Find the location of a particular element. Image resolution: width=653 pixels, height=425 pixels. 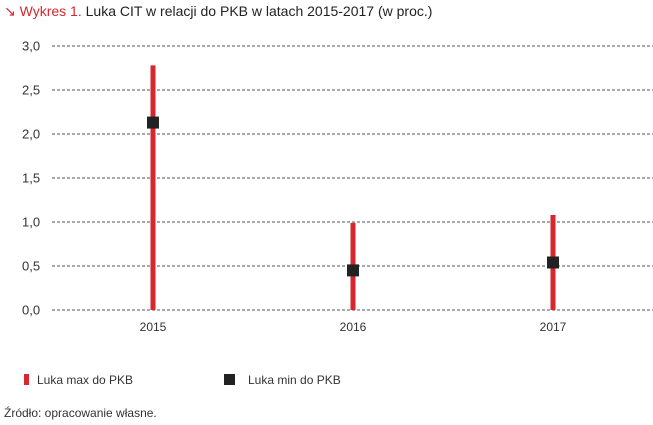

chart-title-prefix: ↘ Wykres 1. is located at coordinates (43, 11).